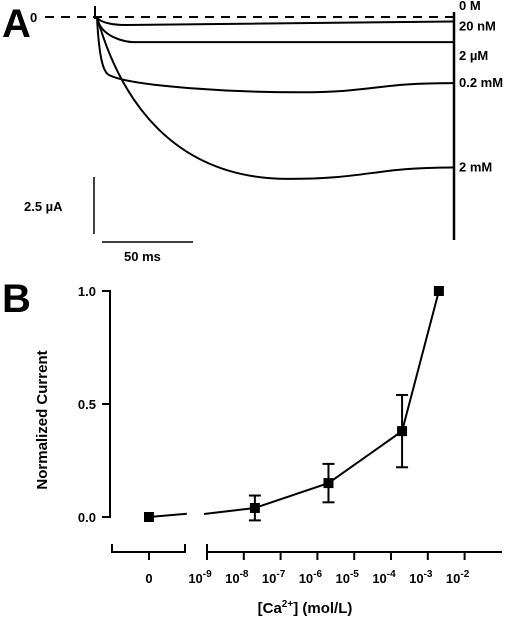 Image resolution: width=520 pixels, height=623 pixels. I want to click on trace-label-0-2-mm: 0.2 mM, so click(481, 82).